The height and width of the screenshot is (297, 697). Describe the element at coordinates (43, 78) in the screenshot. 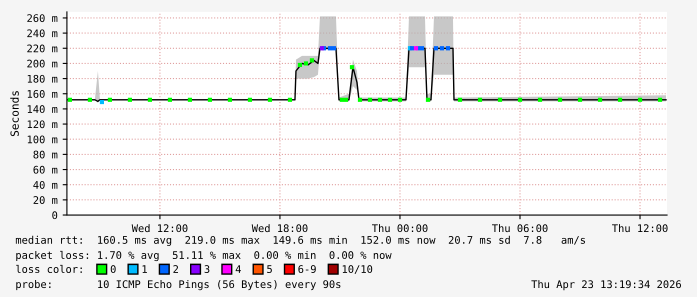

I see `y-tick-label: 180 m` at that location.